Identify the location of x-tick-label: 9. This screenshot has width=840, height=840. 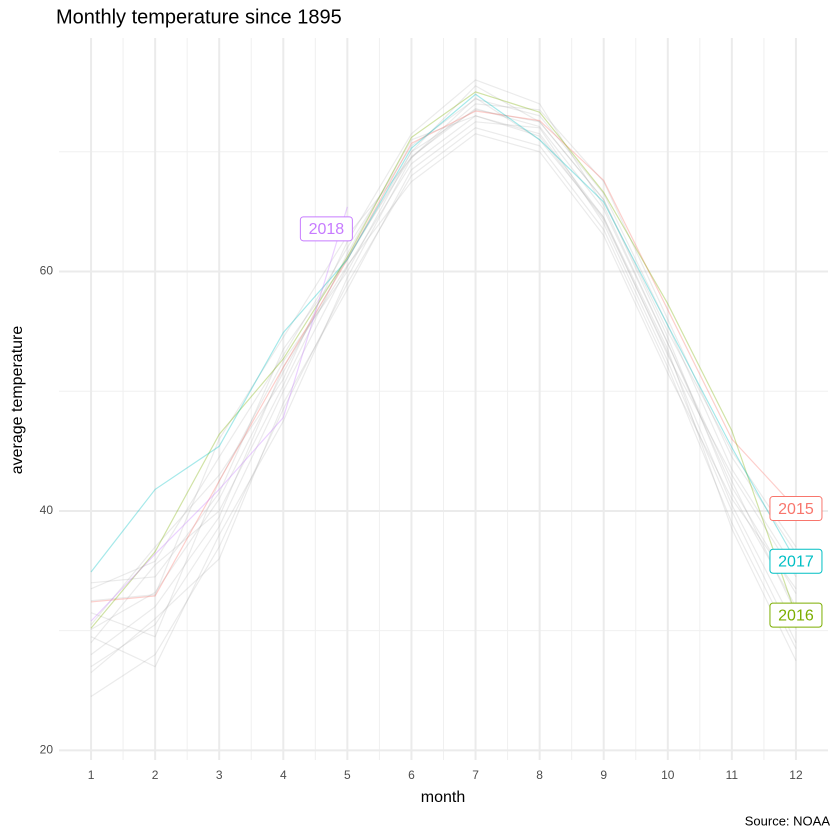
(603, 775).